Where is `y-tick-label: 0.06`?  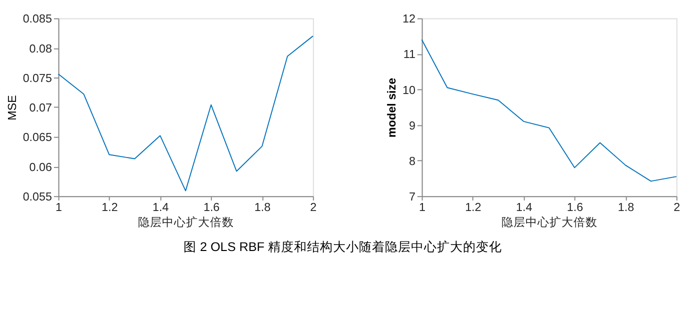 y-tick-label: 0.06 is located at coordinates (40, 167).